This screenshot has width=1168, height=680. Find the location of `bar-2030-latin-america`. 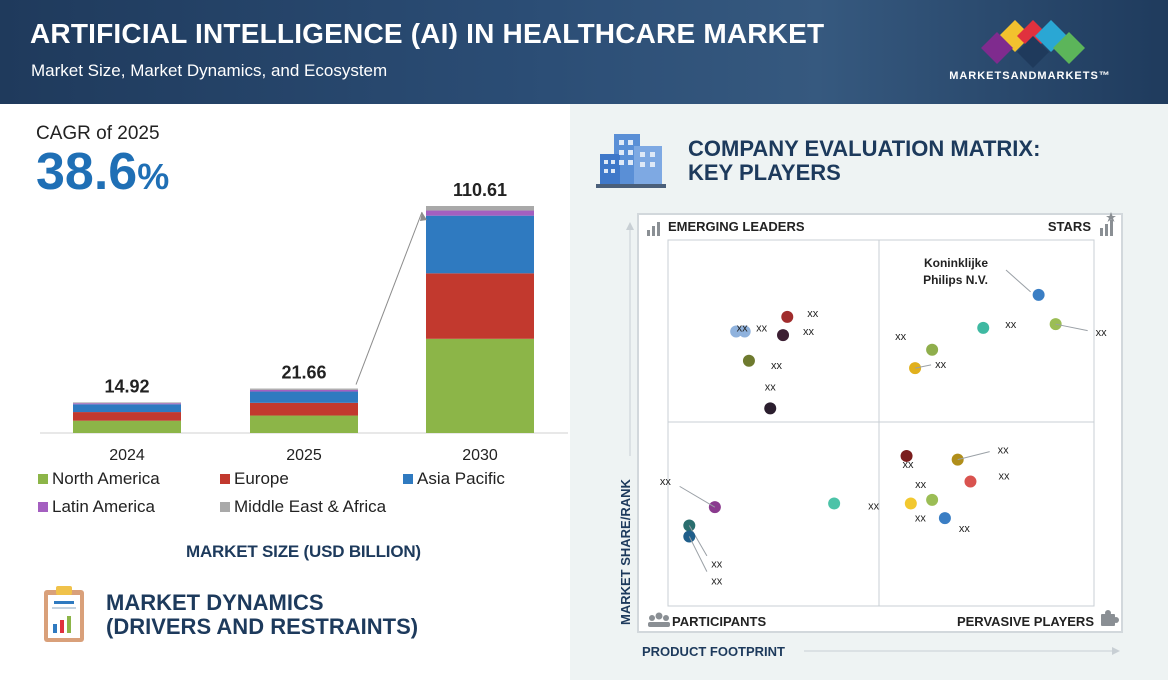

bar-2030-latin-america is located at coordinates (480, 213).